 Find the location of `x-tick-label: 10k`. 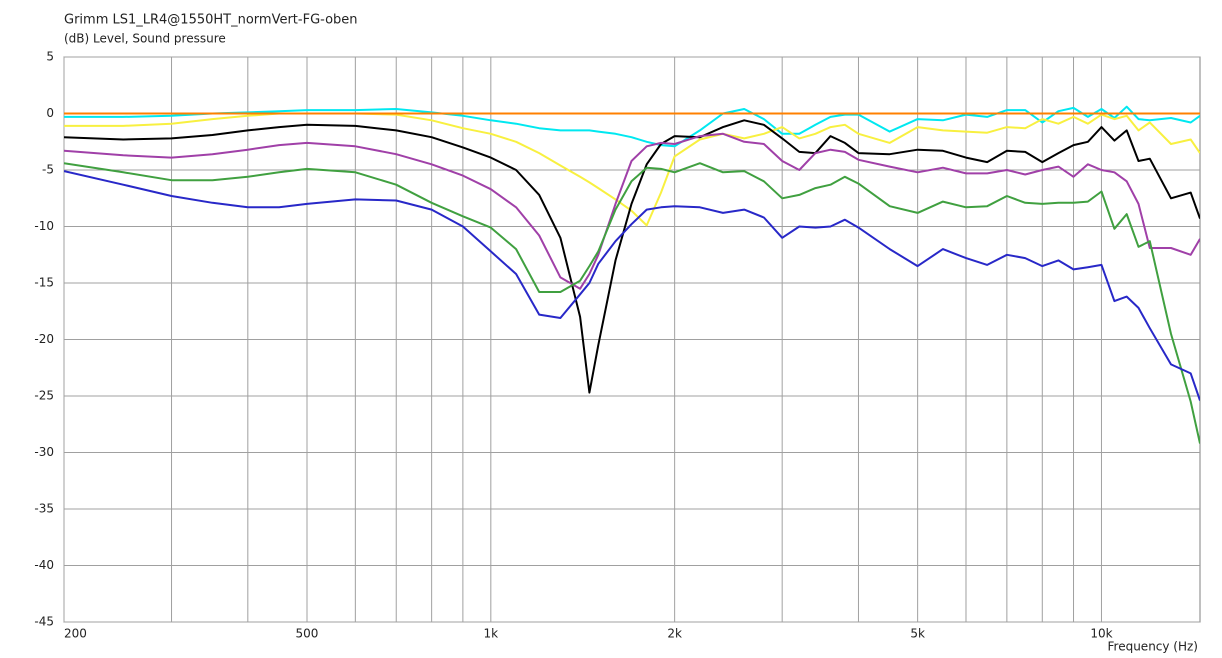

x-tick-label: 10k is located at coordinates (1101, 634).